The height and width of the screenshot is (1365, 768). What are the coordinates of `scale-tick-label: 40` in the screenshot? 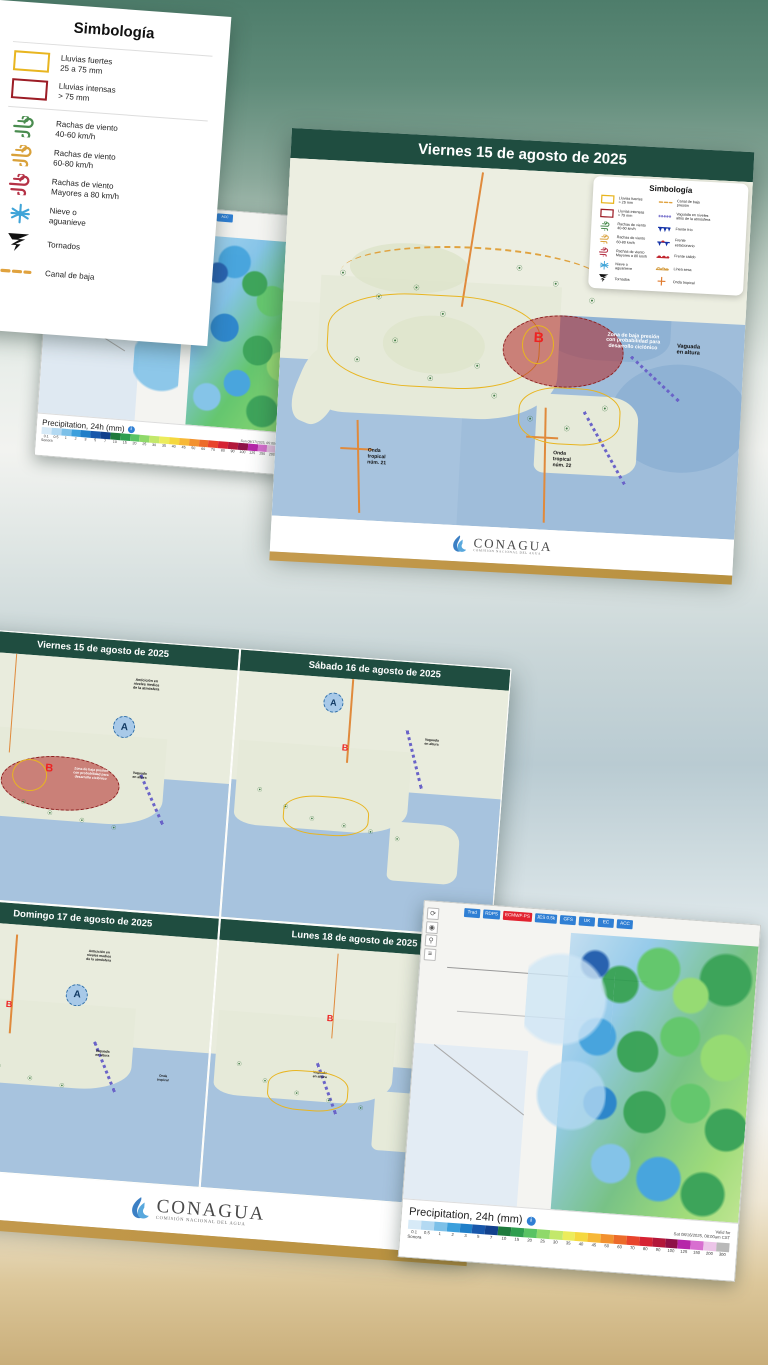 It's located at (173, 446).